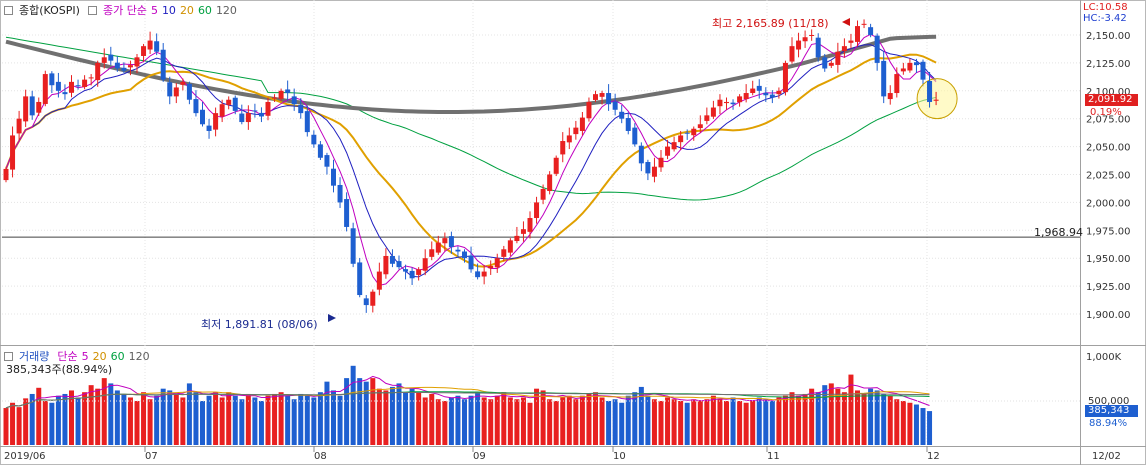 The image size is (1146, 465). What do you see at coordinates (204, 10) in the screenshot?
I see `legend-item-ma60: 60` at bounding box center [204, 10].